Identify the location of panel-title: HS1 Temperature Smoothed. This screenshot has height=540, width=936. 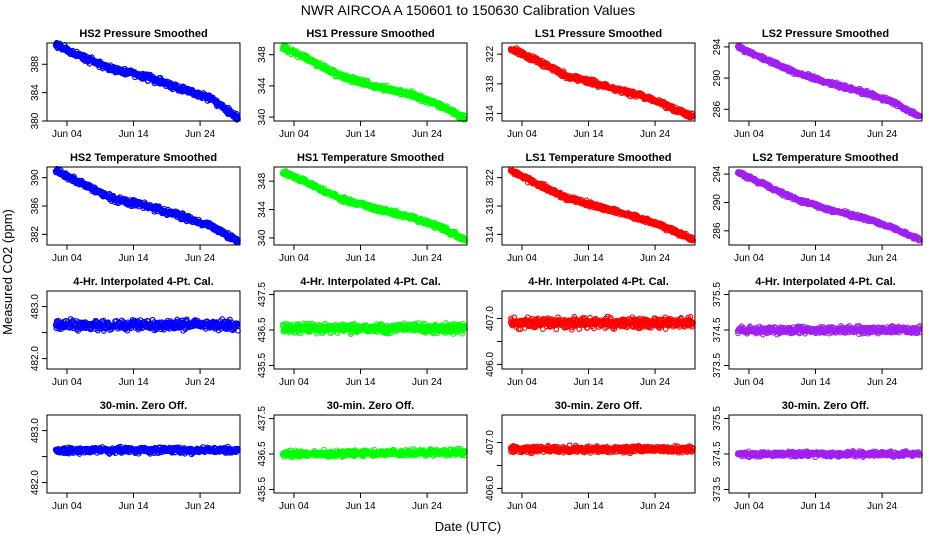
(370, 158).